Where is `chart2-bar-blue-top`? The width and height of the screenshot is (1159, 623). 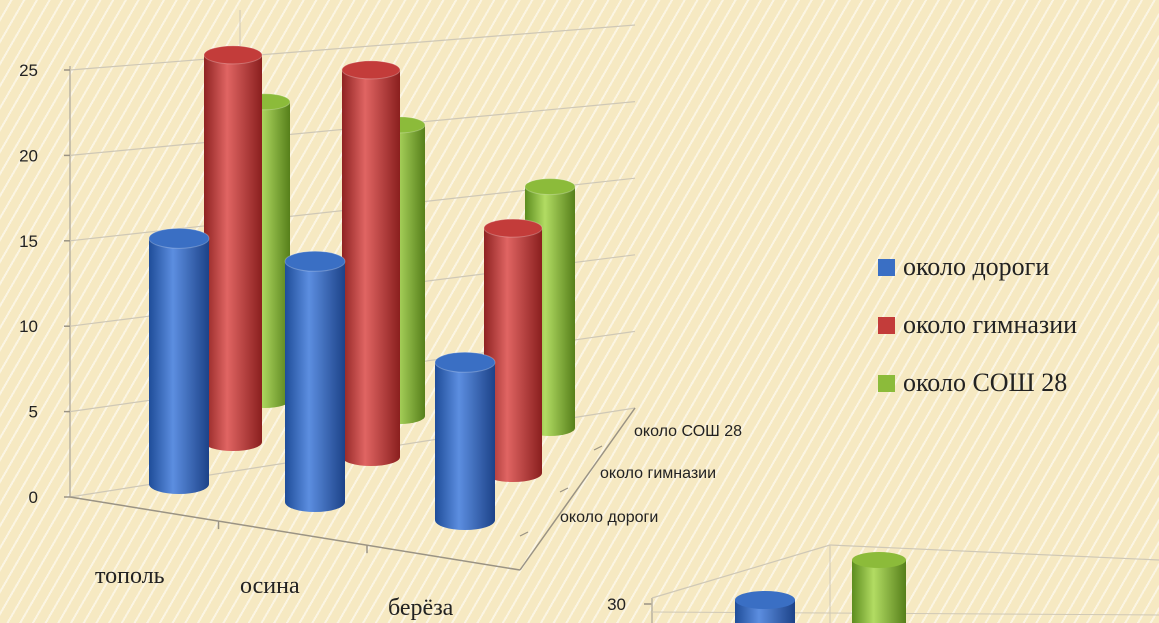 chart2-bar-blue-top is located at coordinates (765, 600).